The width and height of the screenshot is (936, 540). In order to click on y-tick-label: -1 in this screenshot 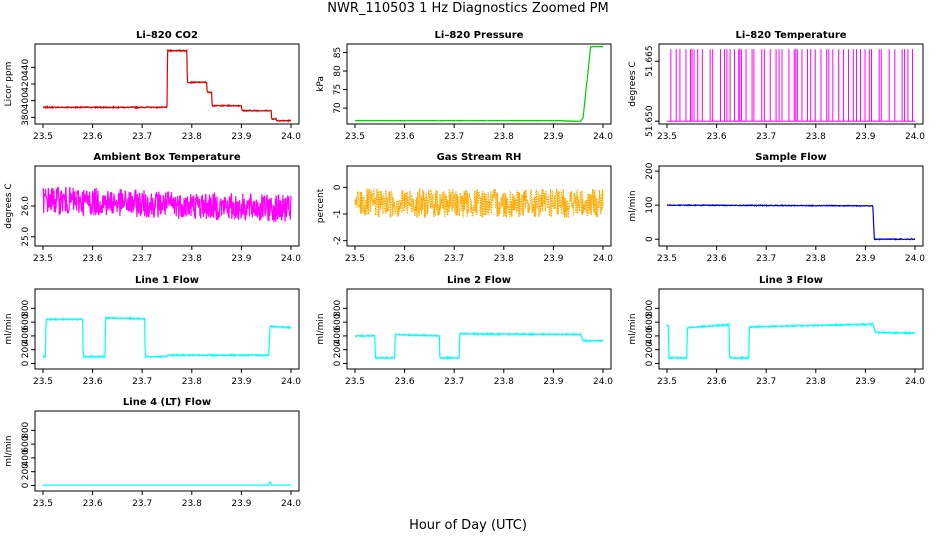, I will do `click(338, 214)`.